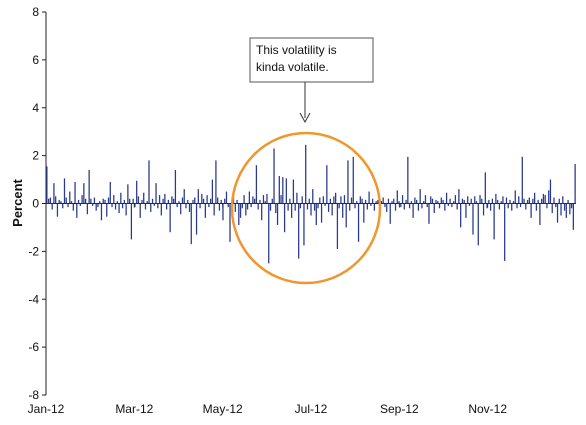 Image resolution: width=586 pixels, height=425 pixels. Describe the element at coordinates (292, 67) in the screenshot. I see `annotation-line-2: kinda volatile.` at that location.